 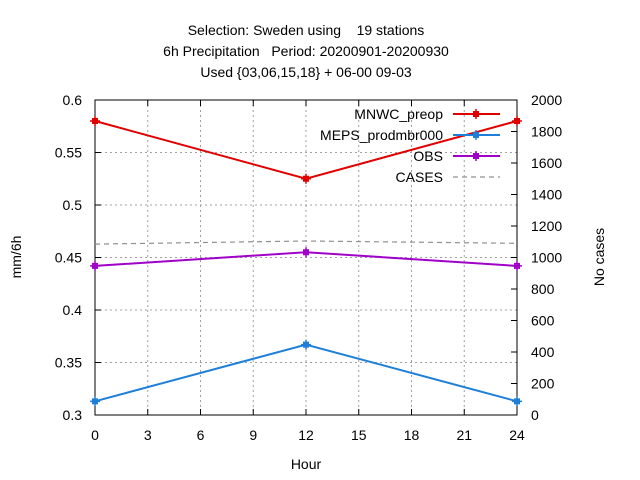 What do you see at coordinates (543, 352) in the screenshot?
I see `y2-tick-label: 400` at bounding box center [543, 352].